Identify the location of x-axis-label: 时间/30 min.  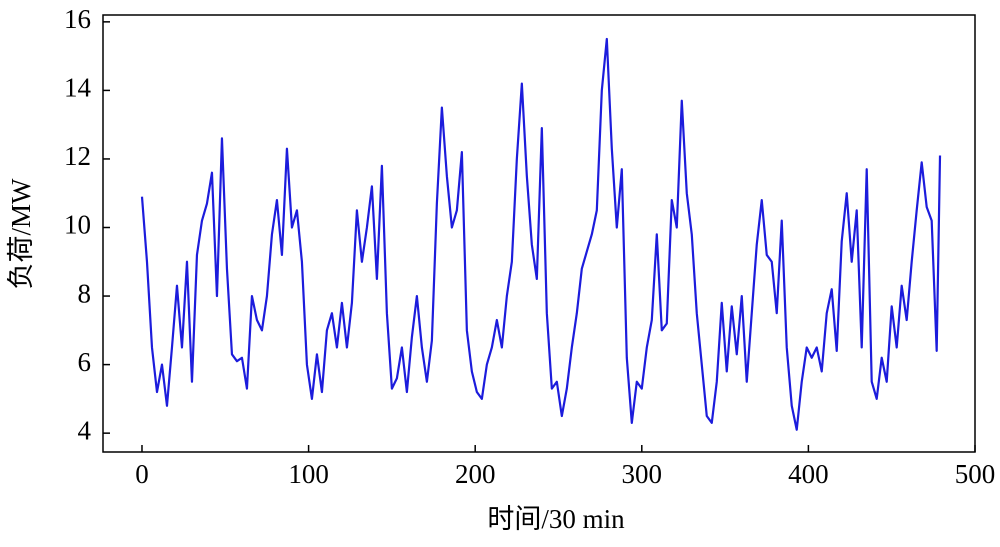
(556, 519).